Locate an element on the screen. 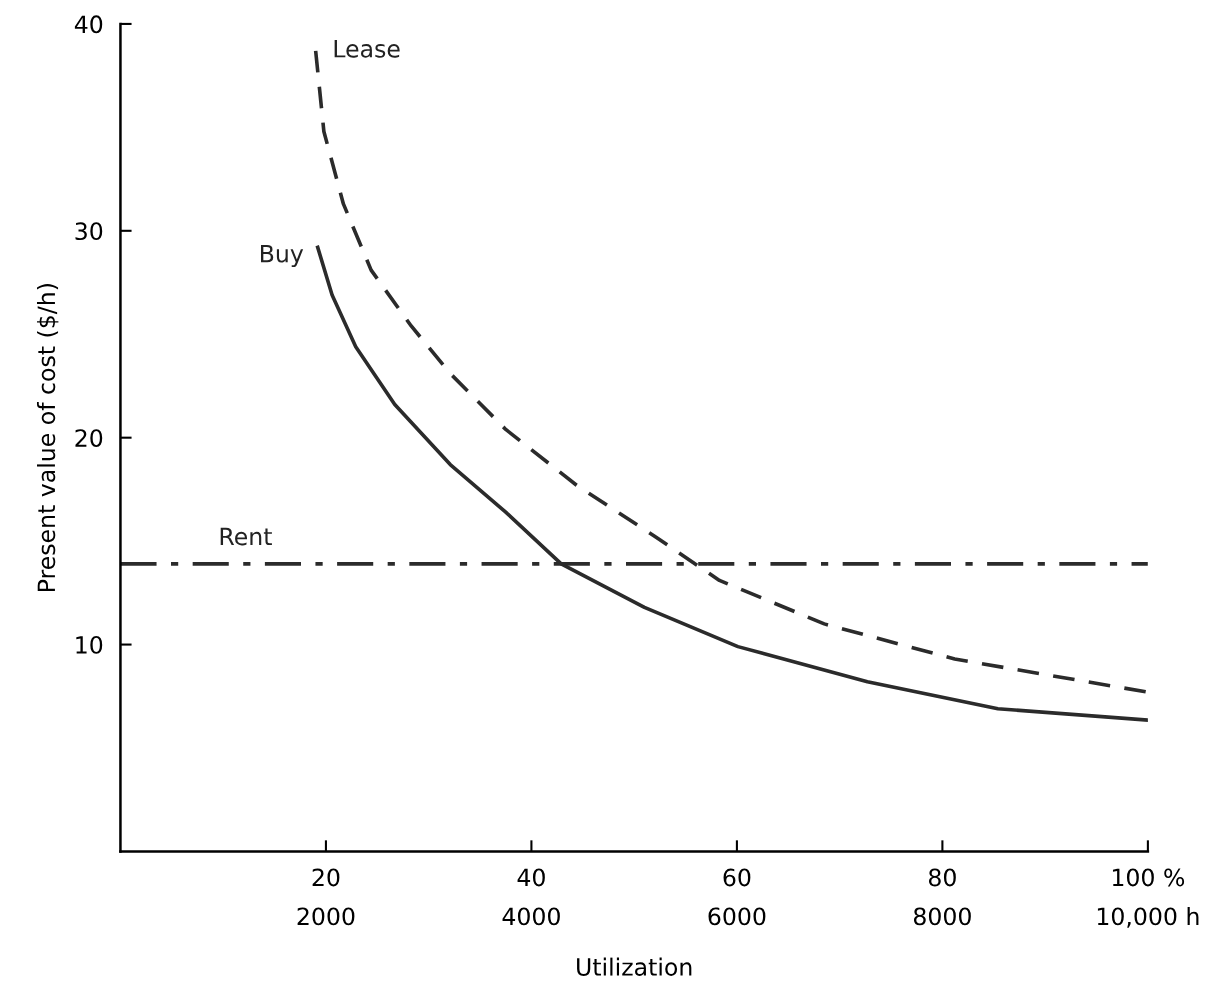 This screenshot has width=1229, height=997. x-tick-label: 100 % is located at coordinates (1148, 877).